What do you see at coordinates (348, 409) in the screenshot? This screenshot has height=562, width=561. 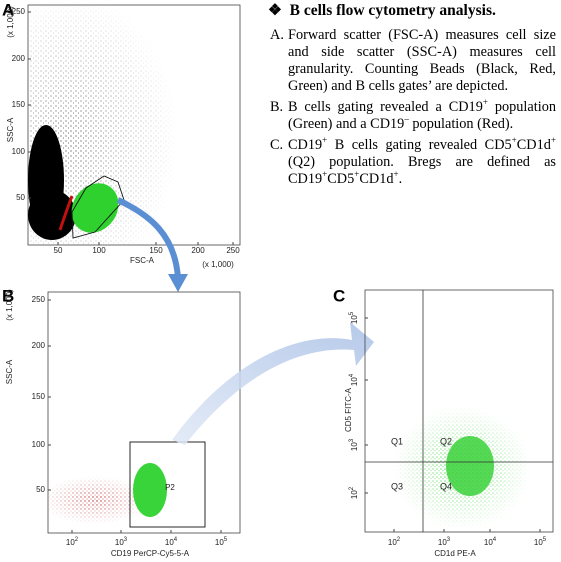 I see `y-axis-label: CD5 FITC-A` at bounding box center [348, 409].